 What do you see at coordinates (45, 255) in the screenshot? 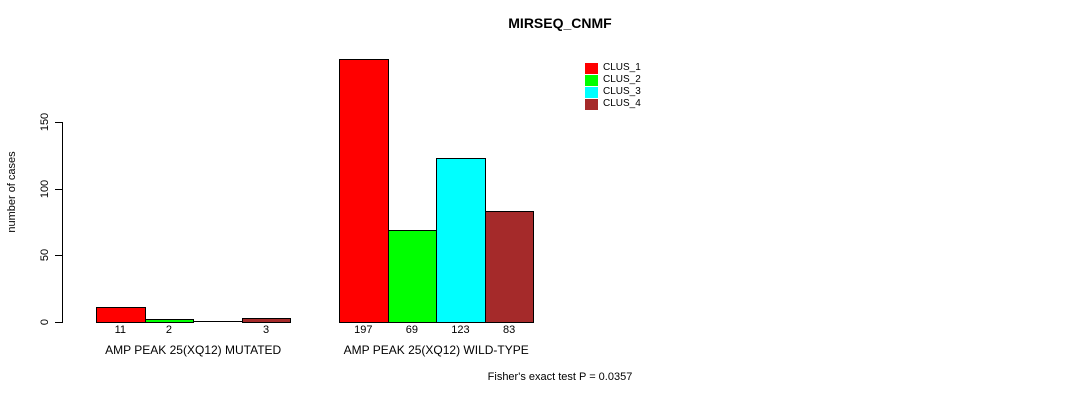
I see `y-tick-label: 50` at bounding box center [45, 255].